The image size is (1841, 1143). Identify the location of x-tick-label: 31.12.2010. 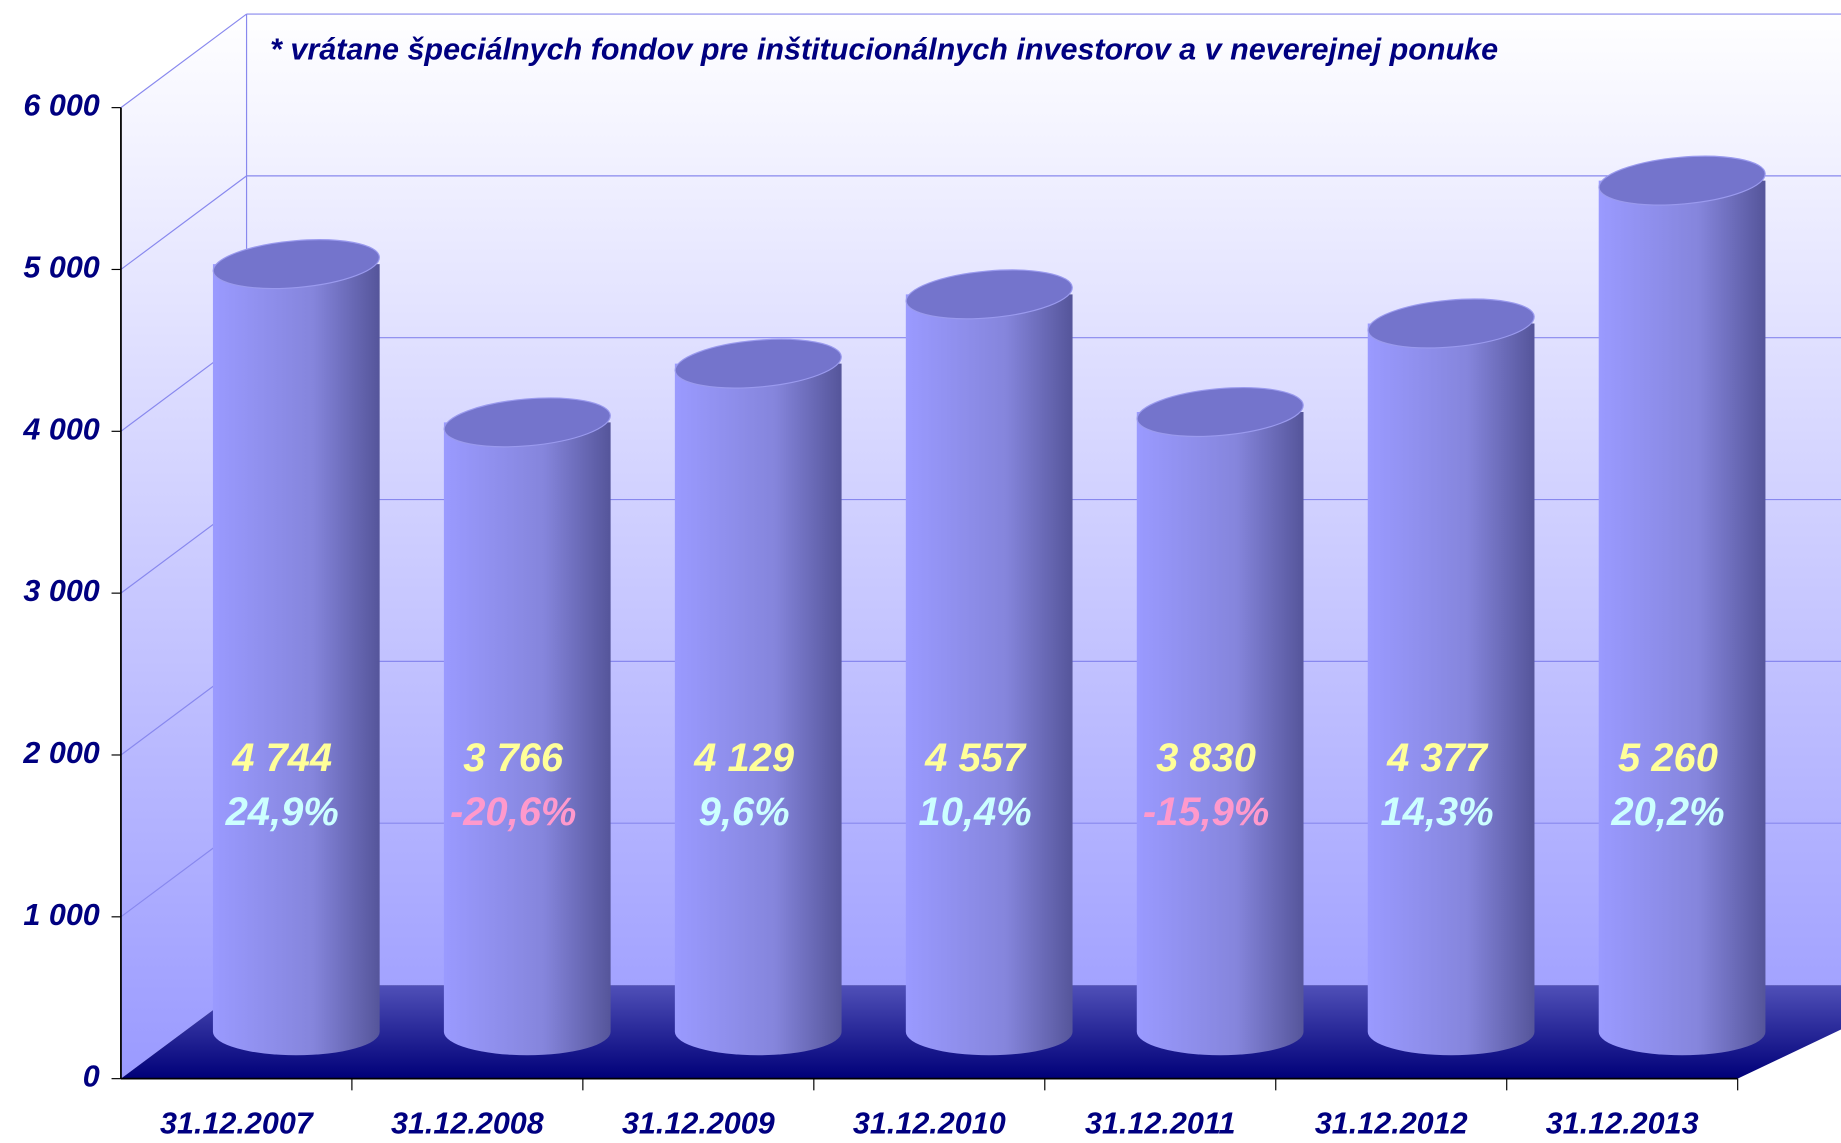
(929, 1124).